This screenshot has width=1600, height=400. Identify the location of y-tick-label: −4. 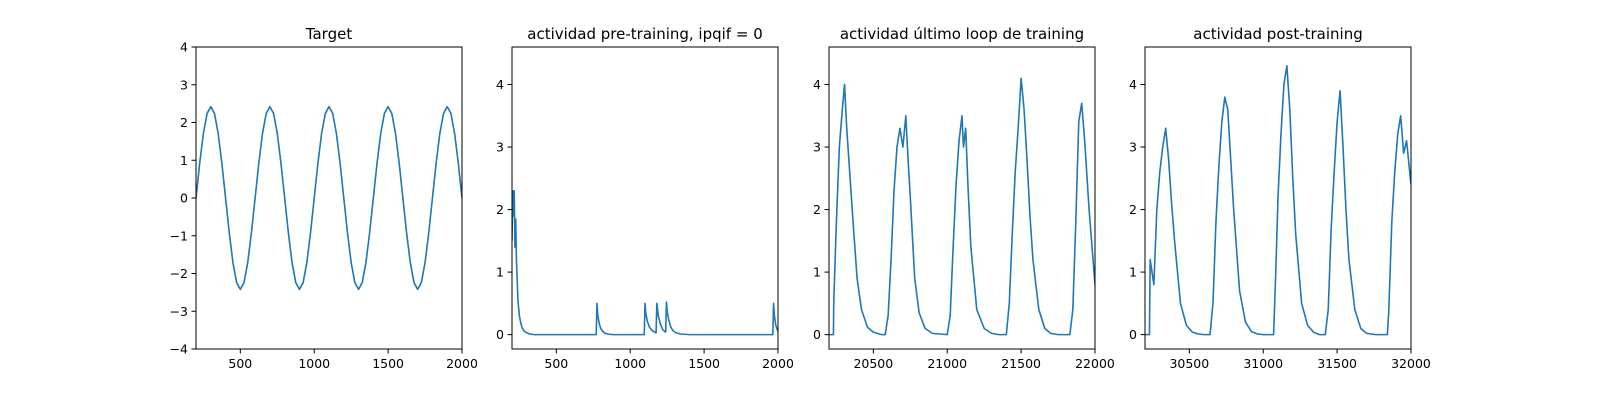
(179, 349).